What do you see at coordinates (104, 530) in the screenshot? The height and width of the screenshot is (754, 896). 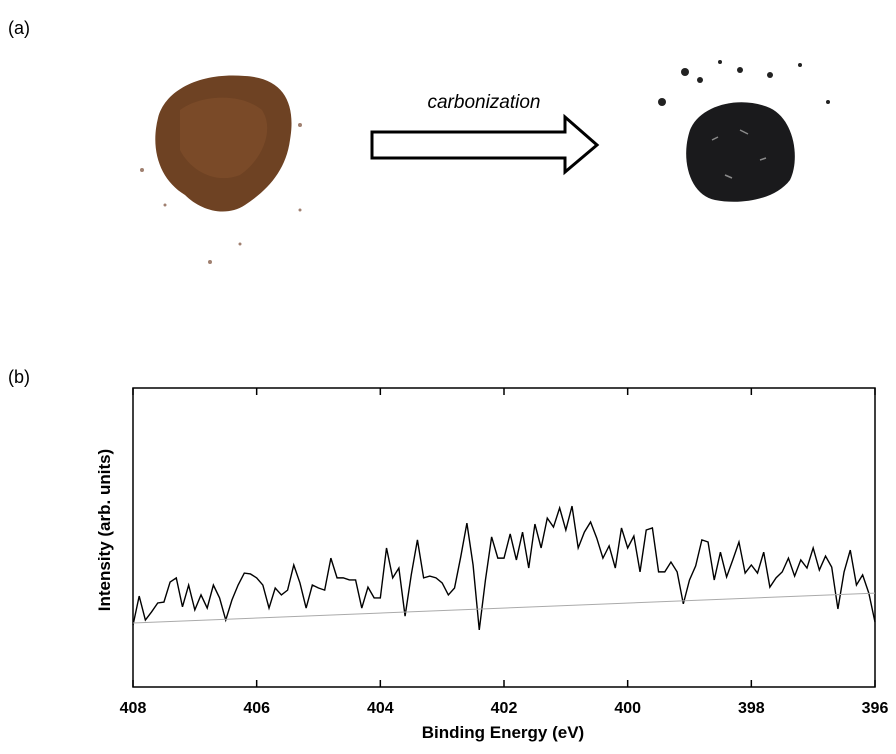 I see `y-axis-label: Intensity (arb. units)` at bounding box center [104, 530].